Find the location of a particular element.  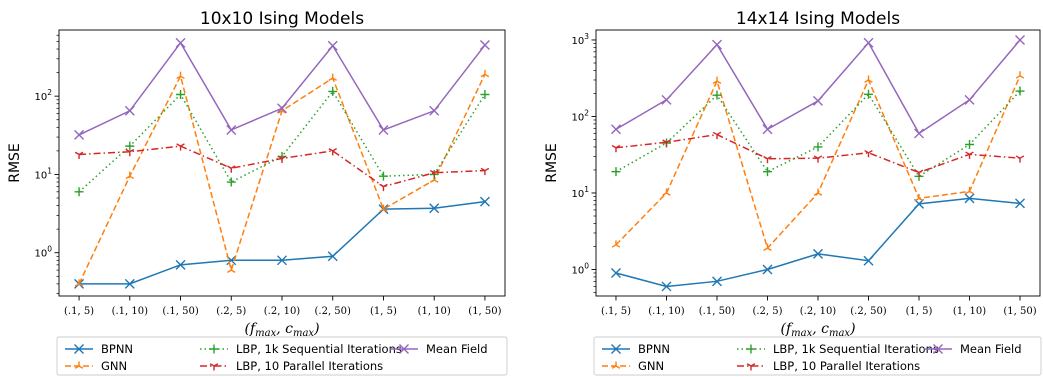

legend-item: LBP, 1k Sequential Iterations is located at coordinates (838, 349).